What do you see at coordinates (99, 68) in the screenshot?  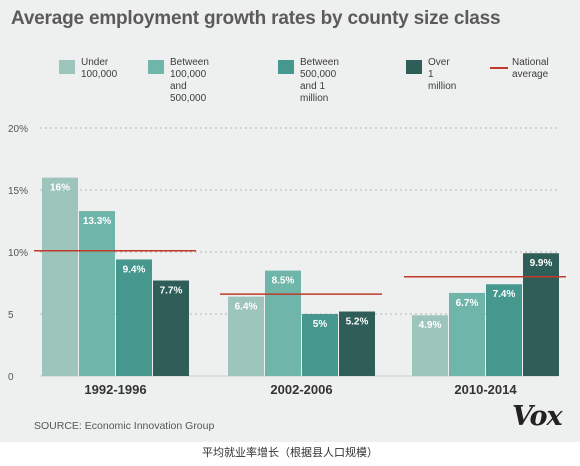 I see `legend-label: Under 100,000` at bounding box center [99, 68].